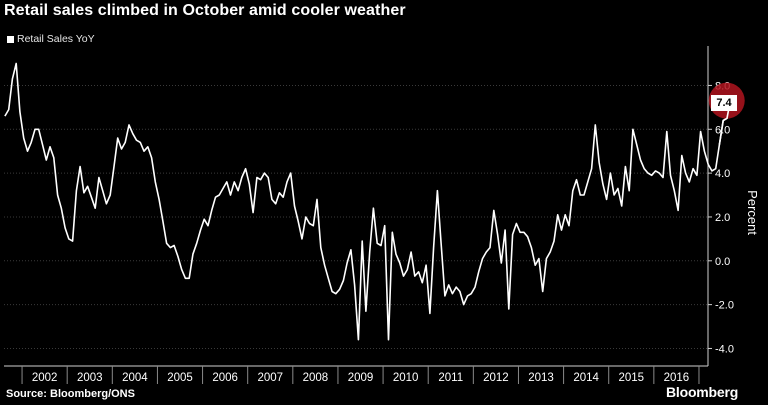 This screenshot has height=405, width=768. What do you see at coordinates (316, 378) in the screenshot?
I see `x-tick-label: 2008` at bounding box center [316, 378].